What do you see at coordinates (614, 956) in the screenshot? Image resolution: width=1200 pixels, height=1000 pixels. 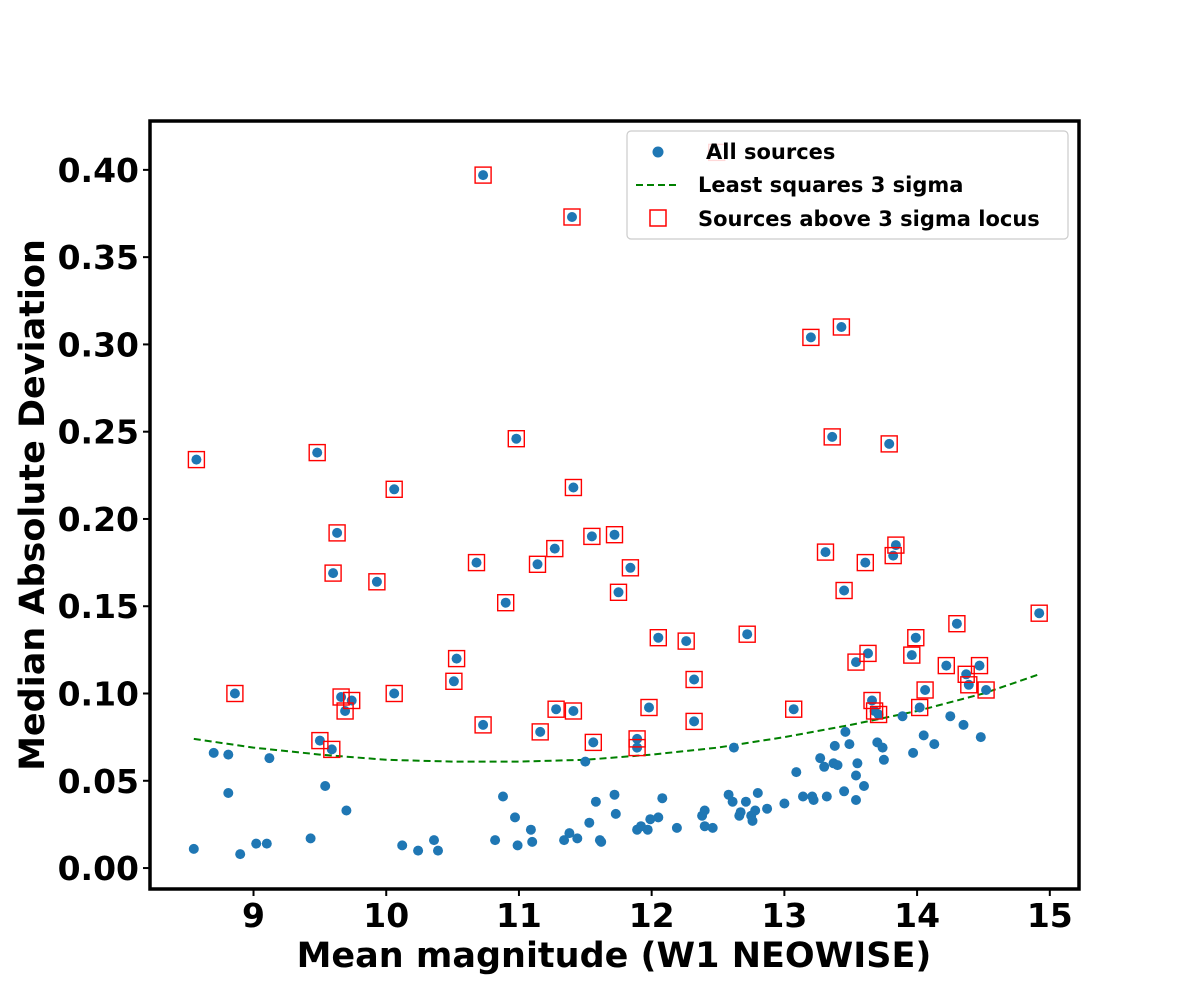 I see `x-axis-label: Mean magnitude (W1 NEOWISE)` at bounding box center [614, 956].